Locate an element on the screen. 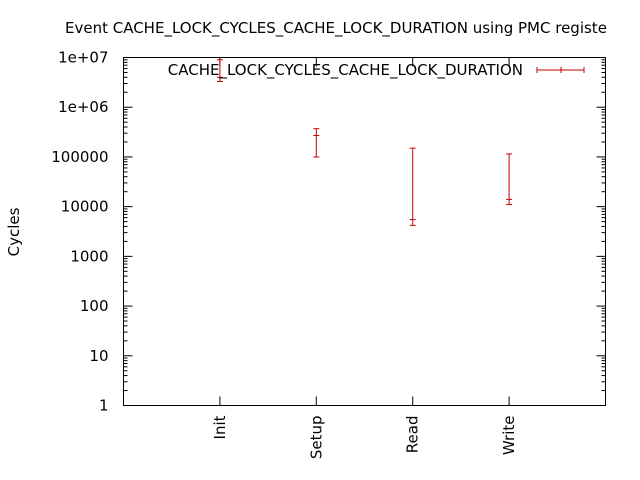 This screenshot has width=640, height=480. y-tick-label: 100 is located at coordinates (94, 306).